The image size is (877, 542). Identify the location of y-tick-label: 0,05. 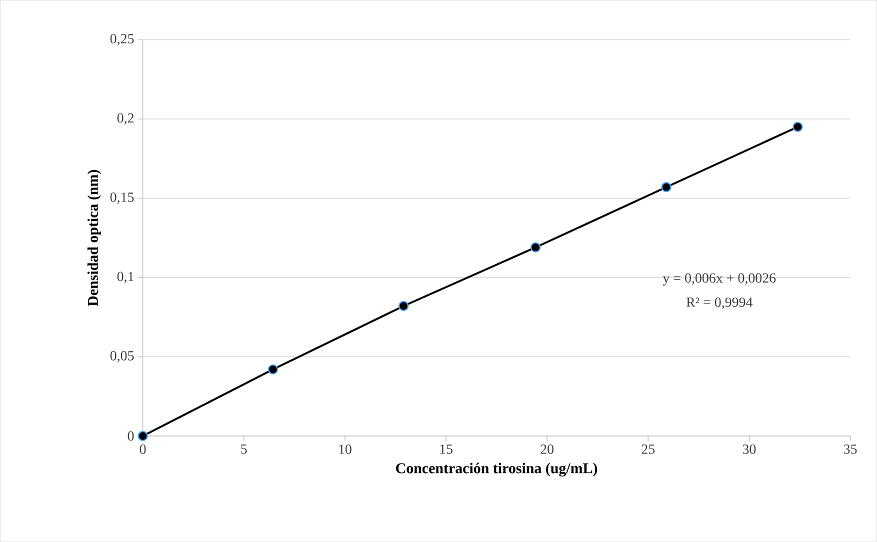
(122, 357).